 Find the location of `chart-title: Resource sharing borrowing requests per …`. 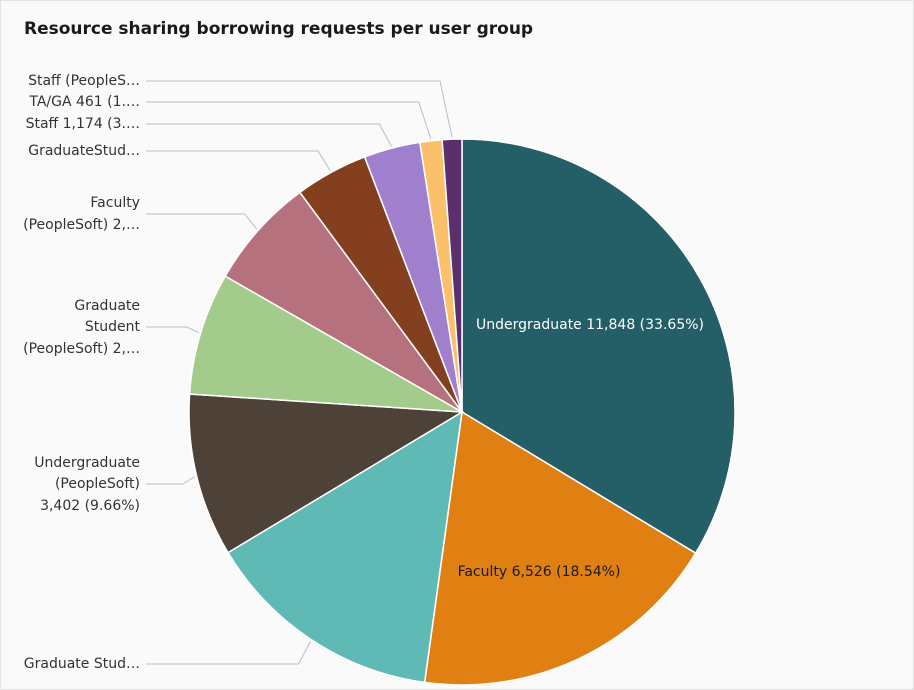

chart-title: Resource sharing borrowing requests per … is located at coordinates (278, 29).